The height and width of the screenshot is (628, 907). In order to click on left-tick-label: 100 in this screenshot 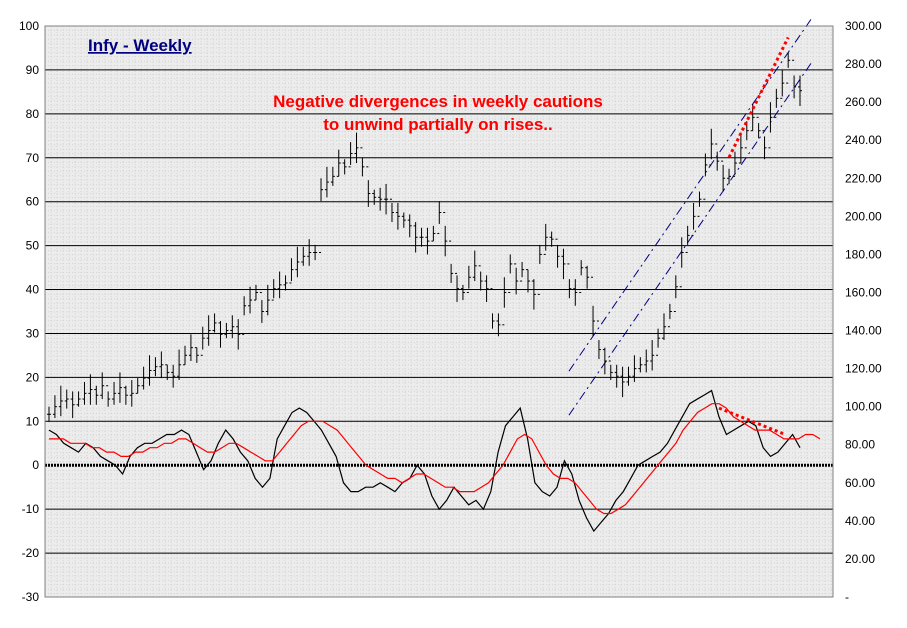, I will do `click(29, 26)`.